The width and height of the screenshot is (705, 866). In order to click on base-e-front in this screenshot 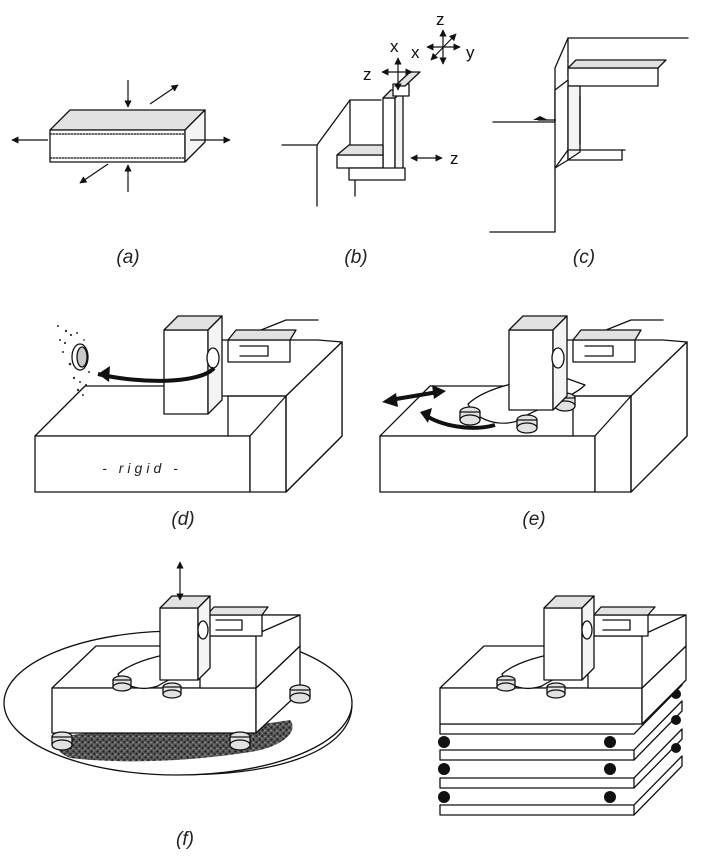, I will do `click(487, 464)`.